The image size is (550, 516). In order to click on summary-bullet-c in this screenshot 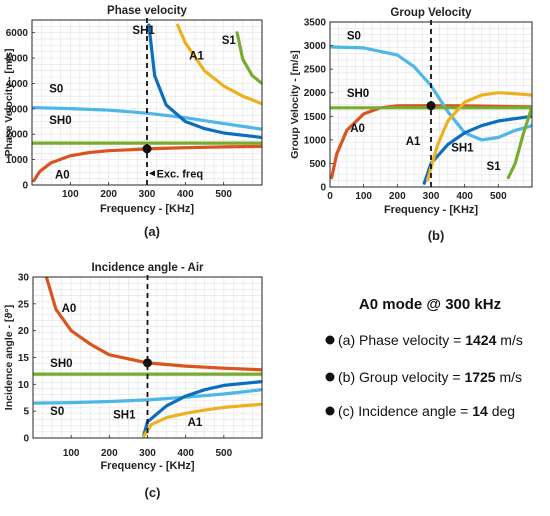, I will do `click(330, 411)`.